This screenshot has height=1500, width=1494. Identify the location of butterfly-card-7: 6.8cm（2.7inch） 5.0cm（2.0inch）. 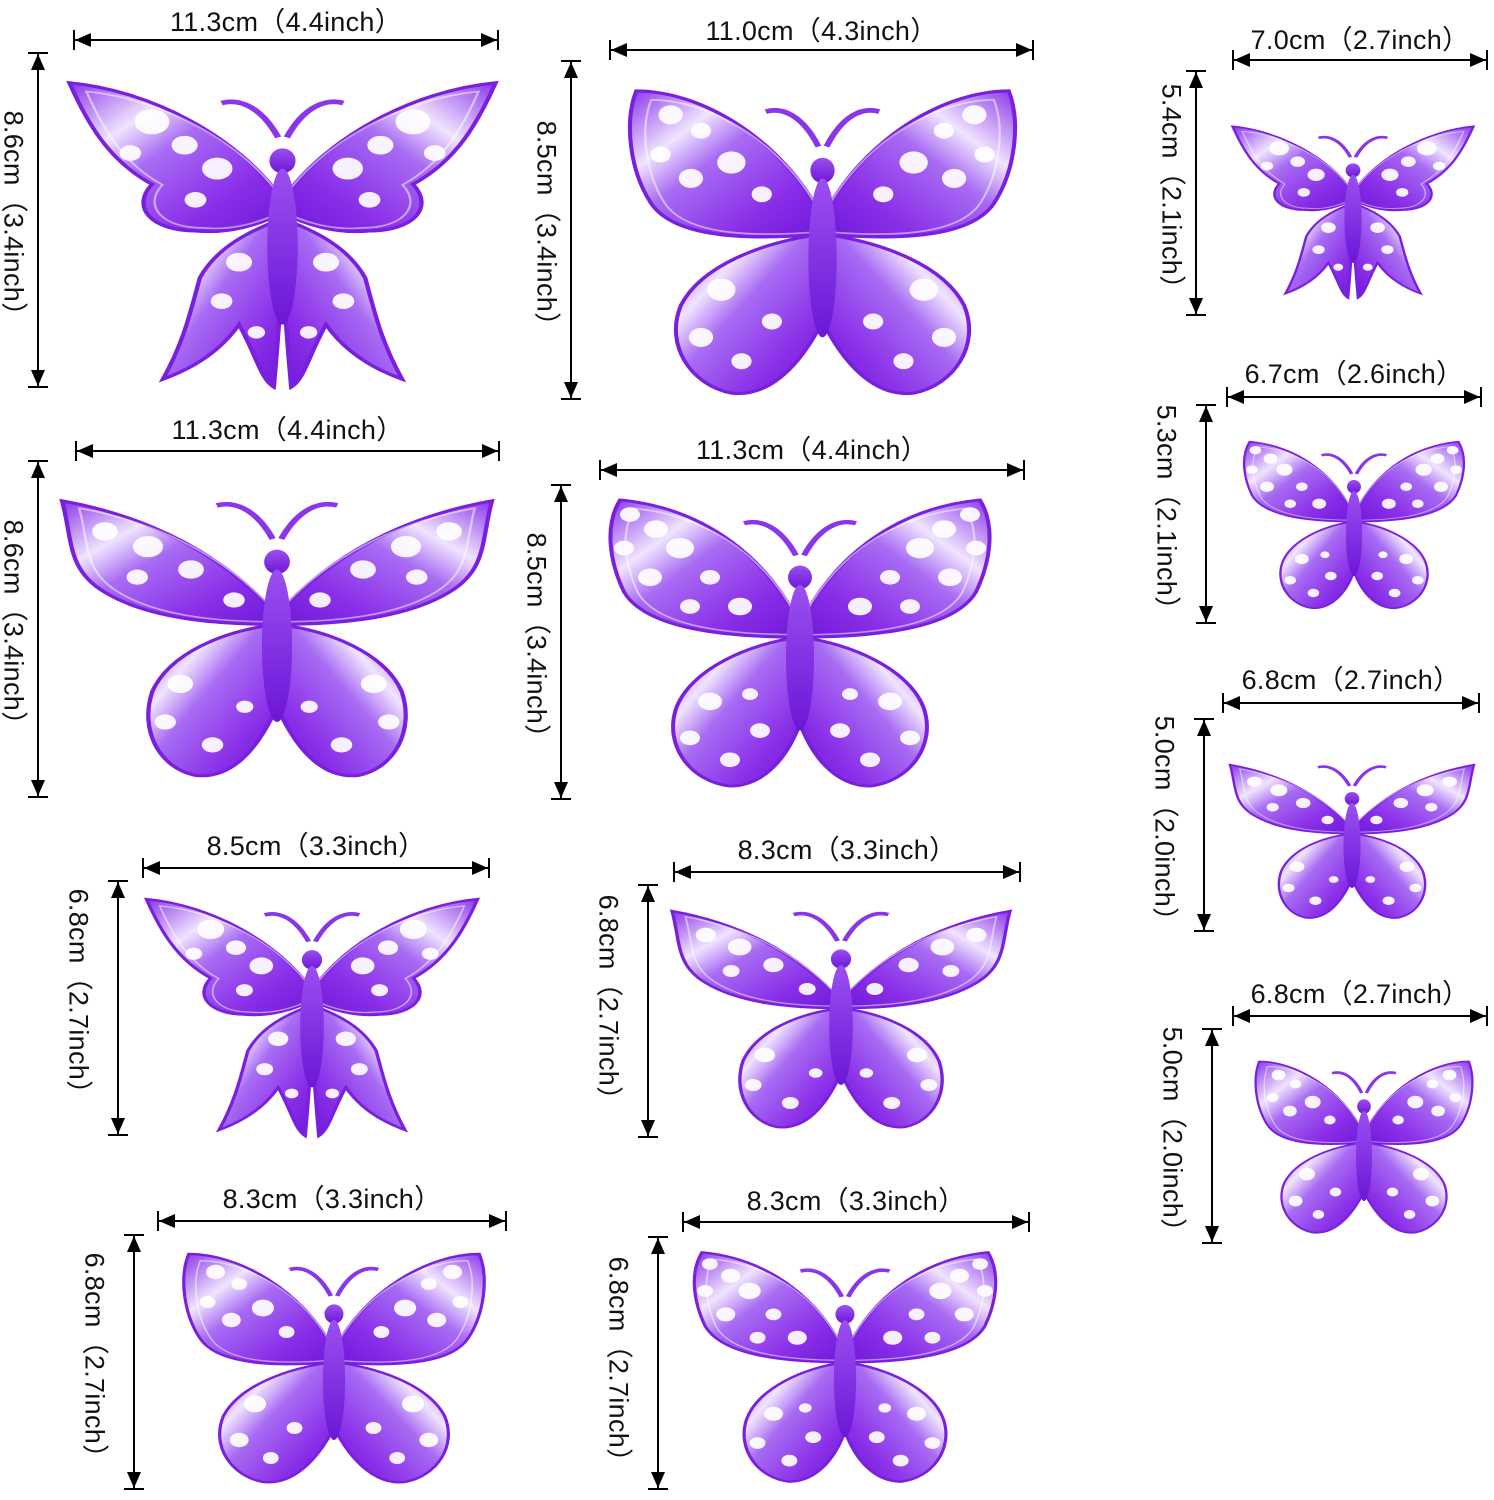
(1315, 799).